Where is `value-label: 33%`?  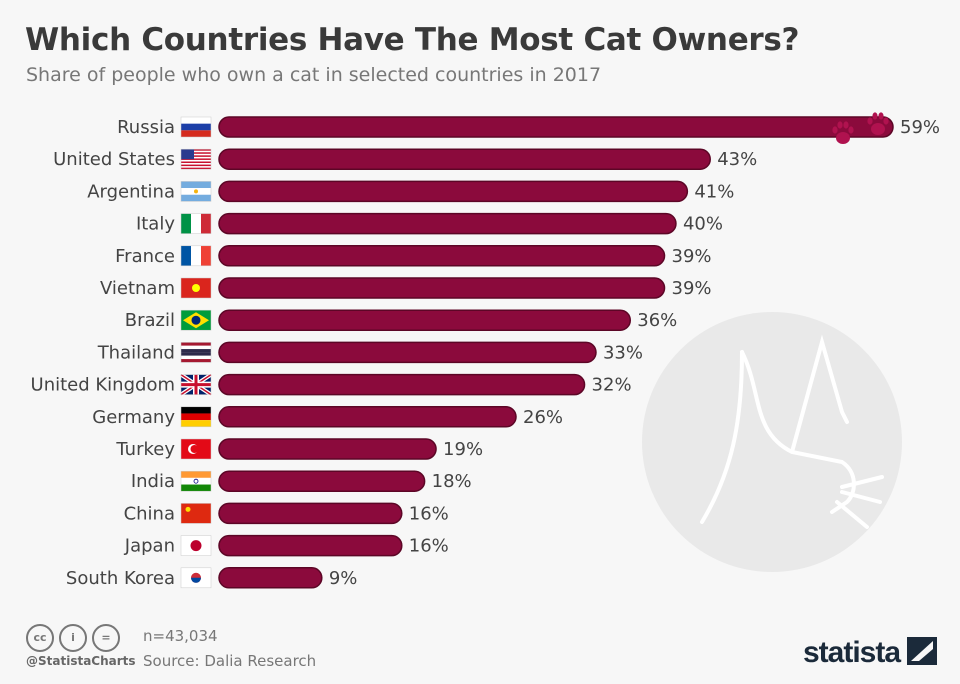
value-label: 33% is located at coordinates (623, 352).